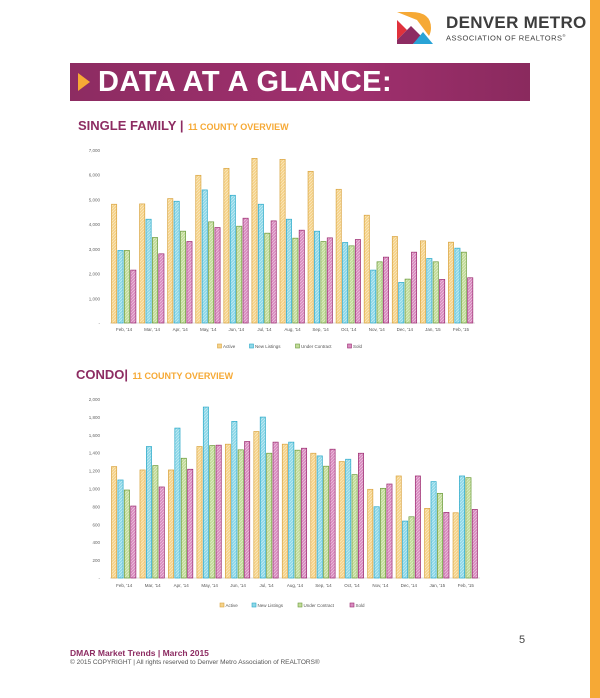 This screenshot has height=698, width=600. I want to click on legend-label: Sold, so click(361, 605).